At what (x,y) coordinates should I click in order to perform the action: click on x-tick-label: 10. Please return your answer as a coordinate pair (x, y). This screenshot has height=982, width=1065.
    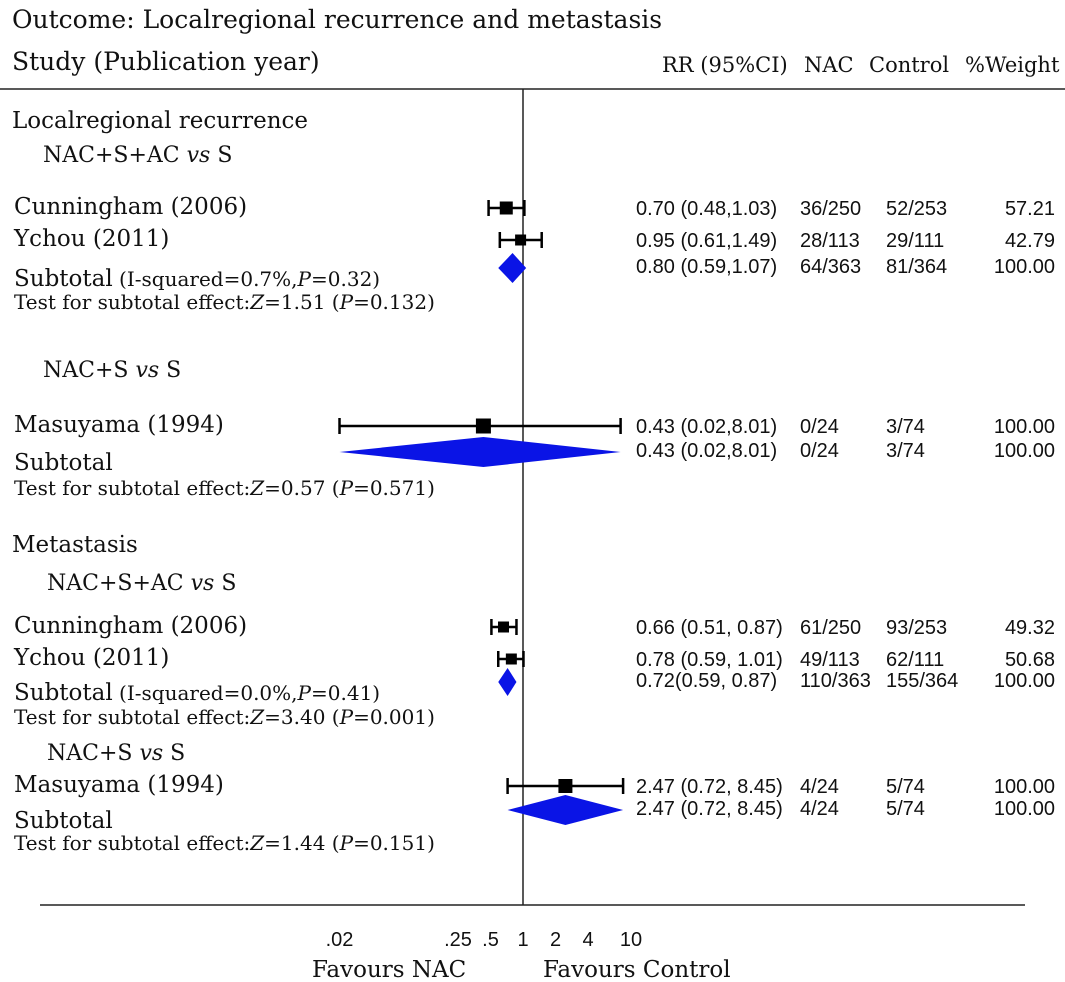
    Looking at the image, I should click on (631, 940).